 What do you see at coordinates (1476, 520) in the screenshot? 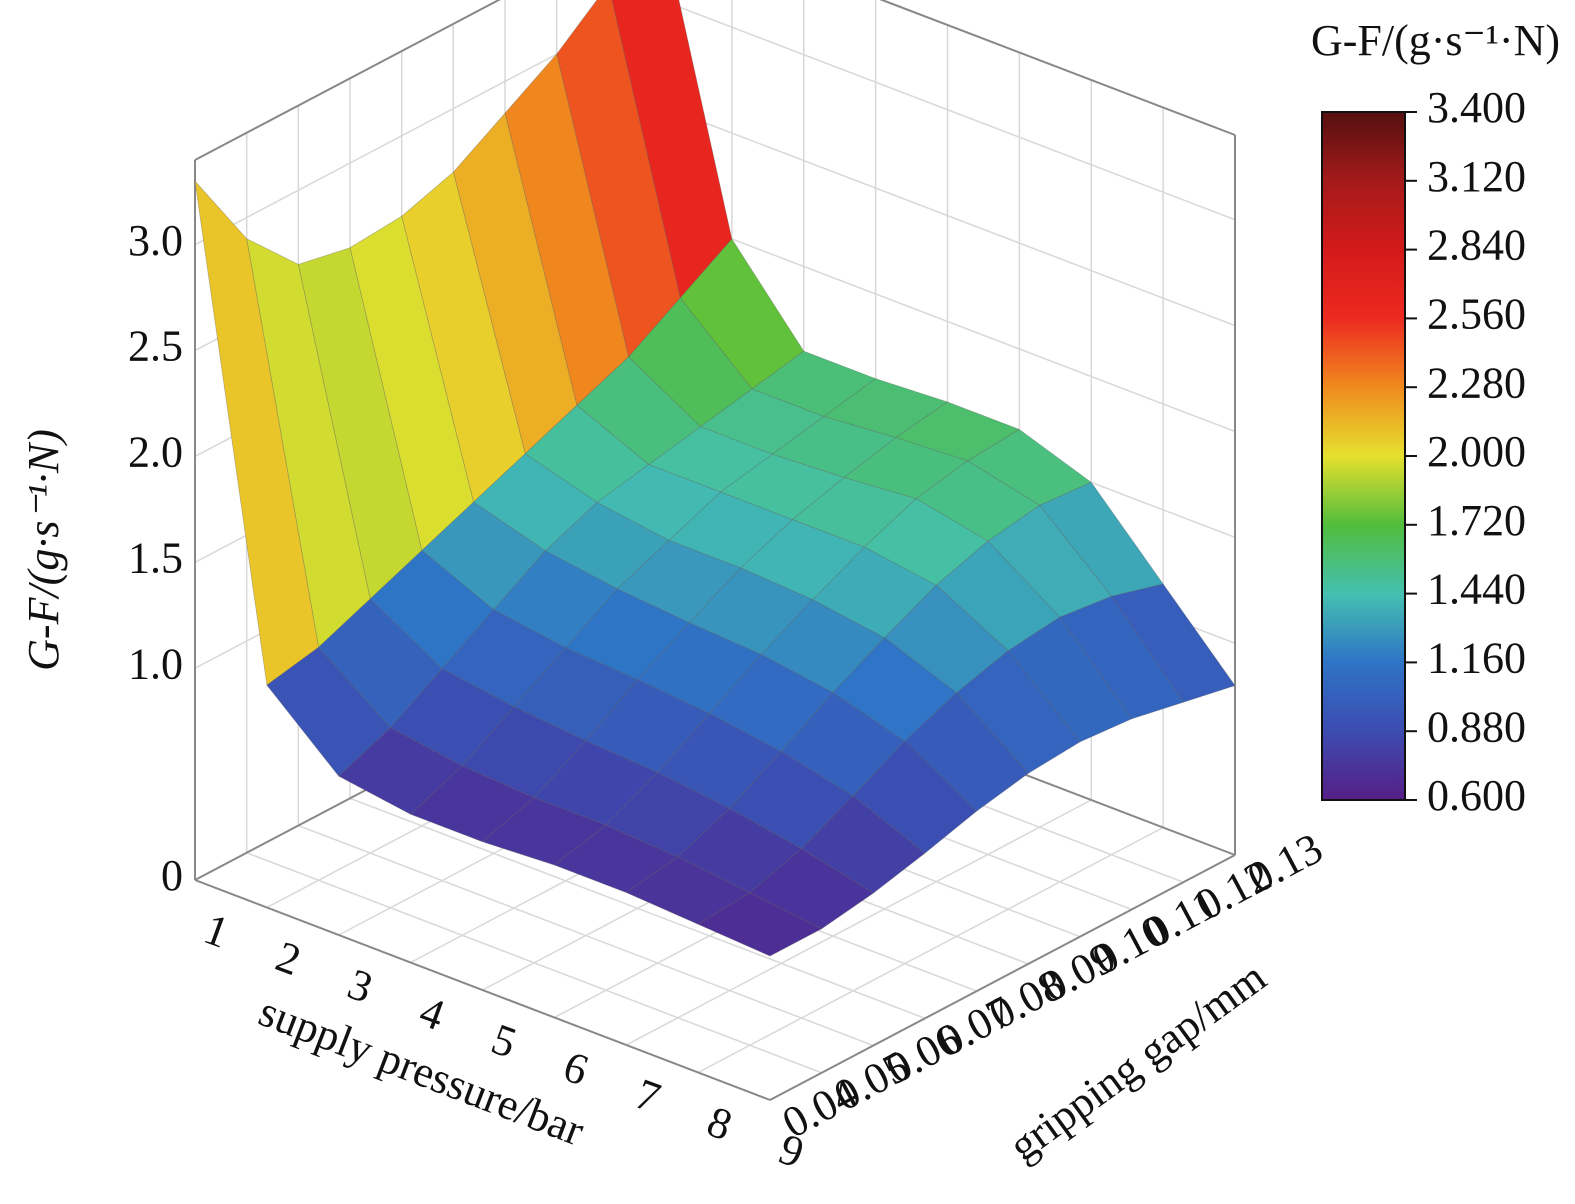
I see `colorbar-tick-label: 1.720` at bounding box center [1476, 520].